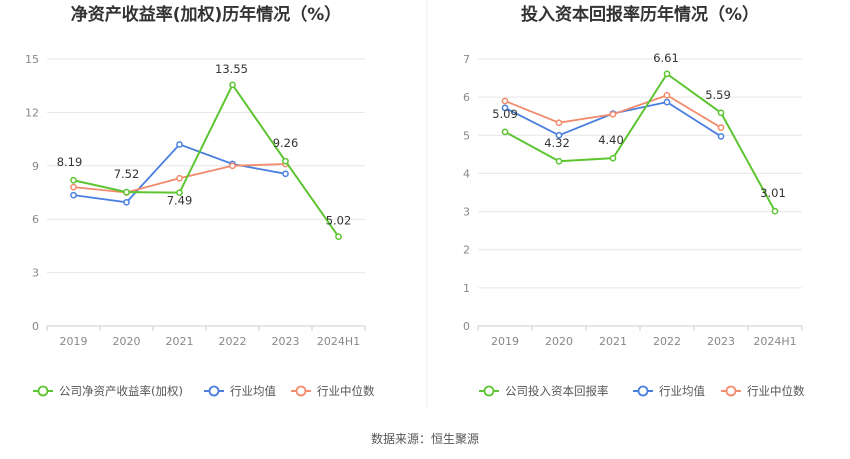 The height and width of the screenshot is (459, 850). Describe the element at coordinates (70, 162) in the screenshot. I see `data-label: 8.19` at that location.